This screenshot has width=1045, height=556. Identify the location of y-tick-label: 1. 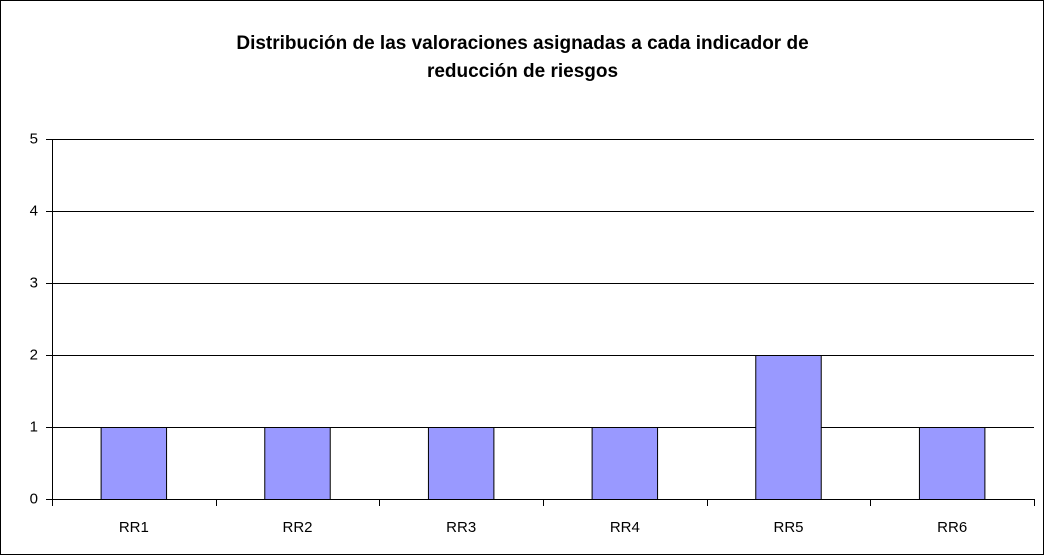
(34, 426).